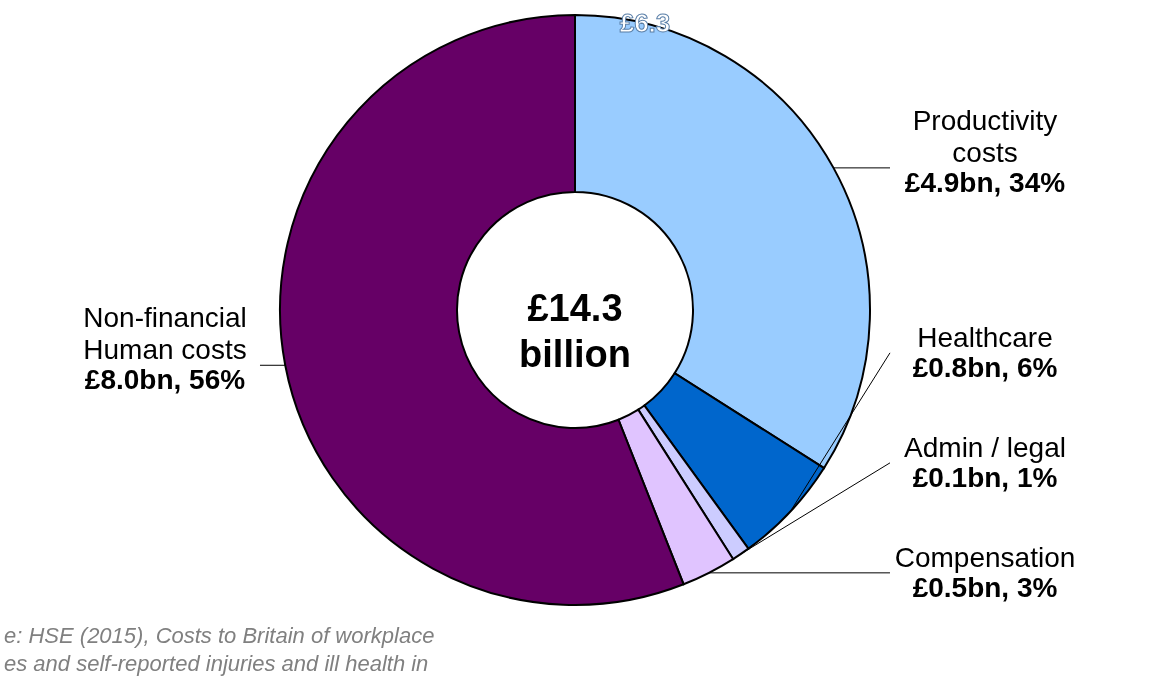 This screenshot has width=1150, height=676. I want to click on slice-label: Admin / legal, so click(985, 447).